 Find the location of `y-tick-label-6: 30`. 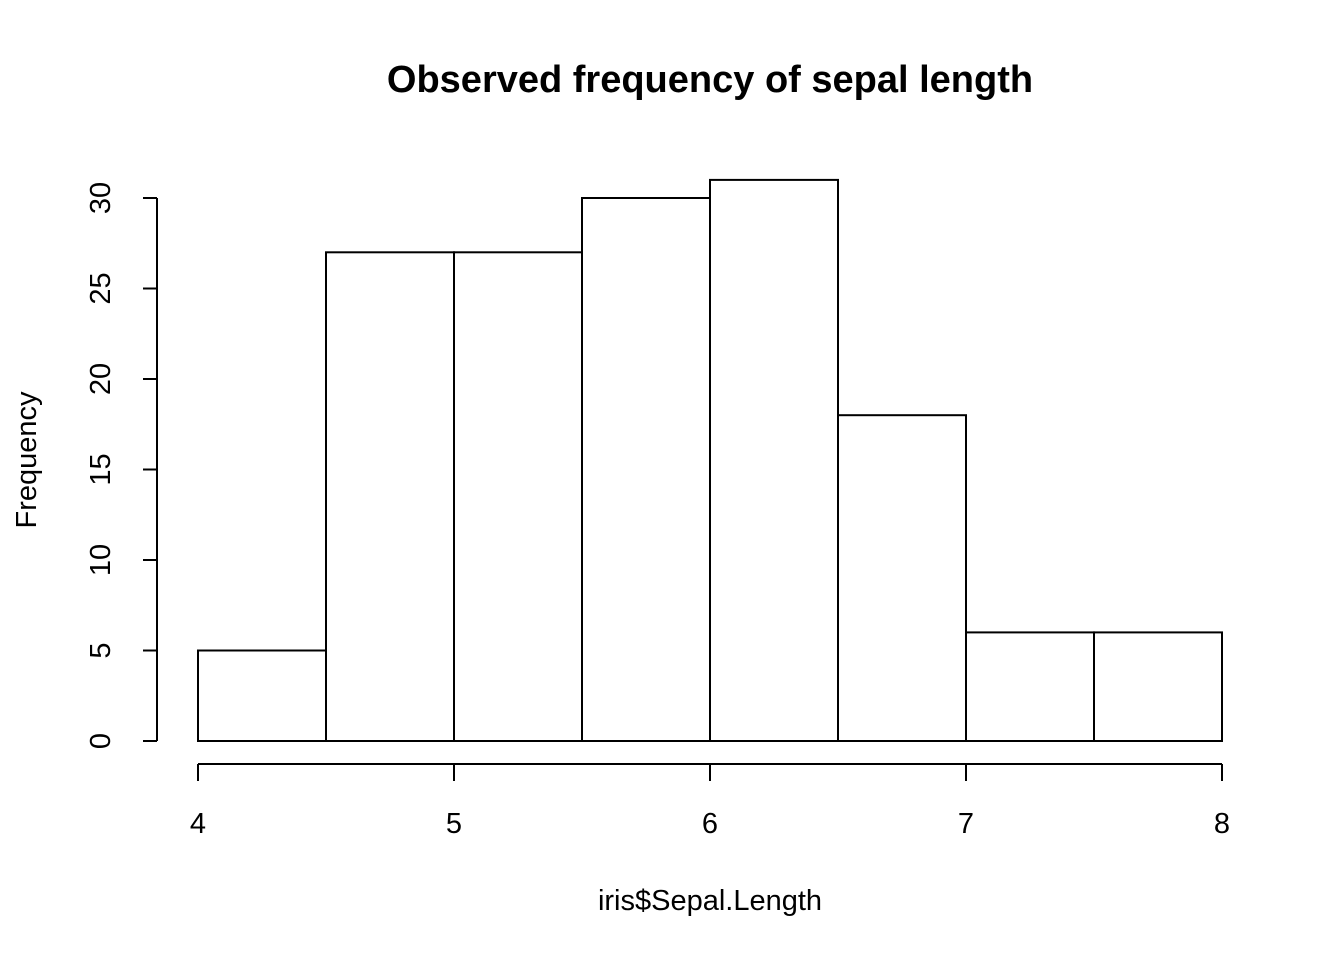

y-tick-label-6: 30 is located at coordinates (101, 198).